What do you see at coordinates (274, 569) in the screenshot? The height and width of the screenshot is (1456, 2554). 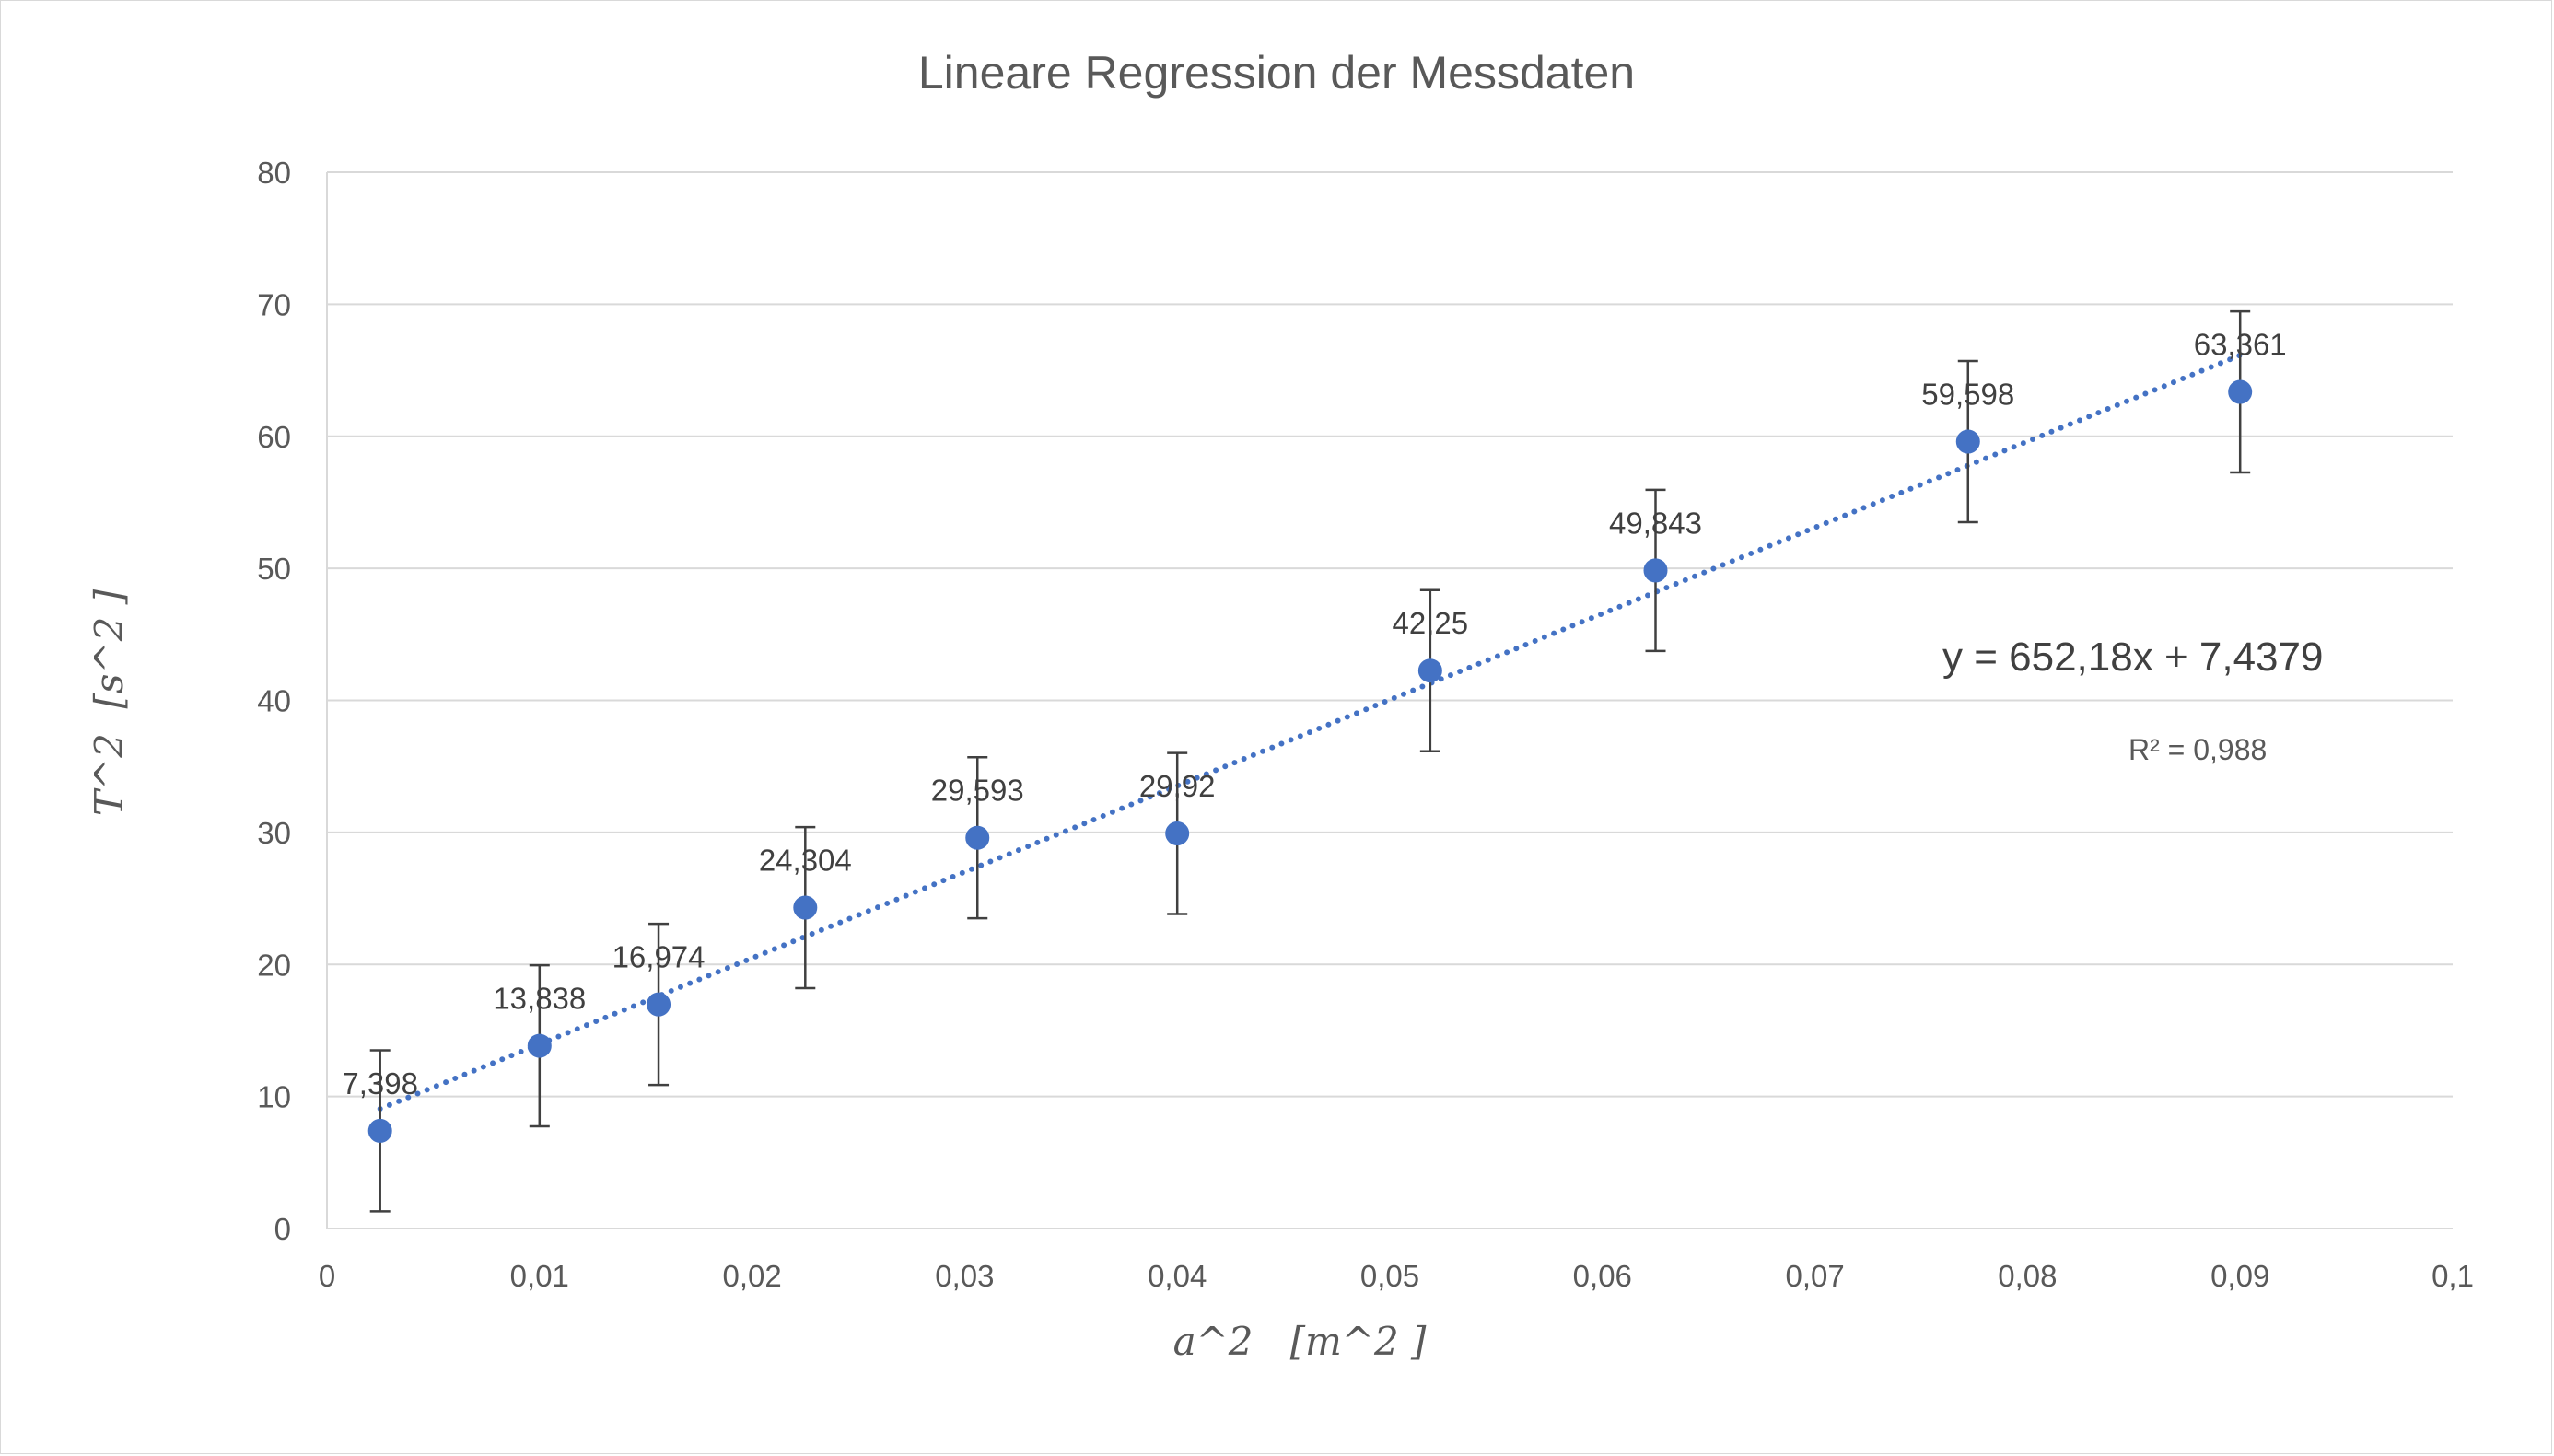 I see `y-tick-label: 50` at bounding box center [274, 569].